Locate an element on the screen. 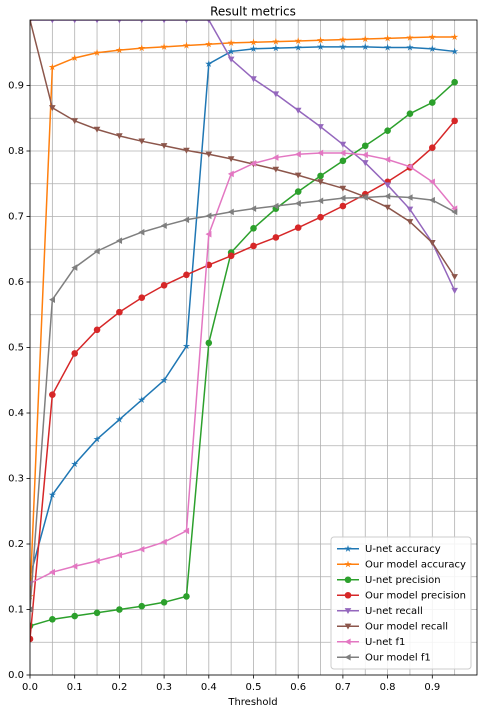 The image size is (487, 713). x-tick-label: 0.0 is located at coordinates (30, 687).